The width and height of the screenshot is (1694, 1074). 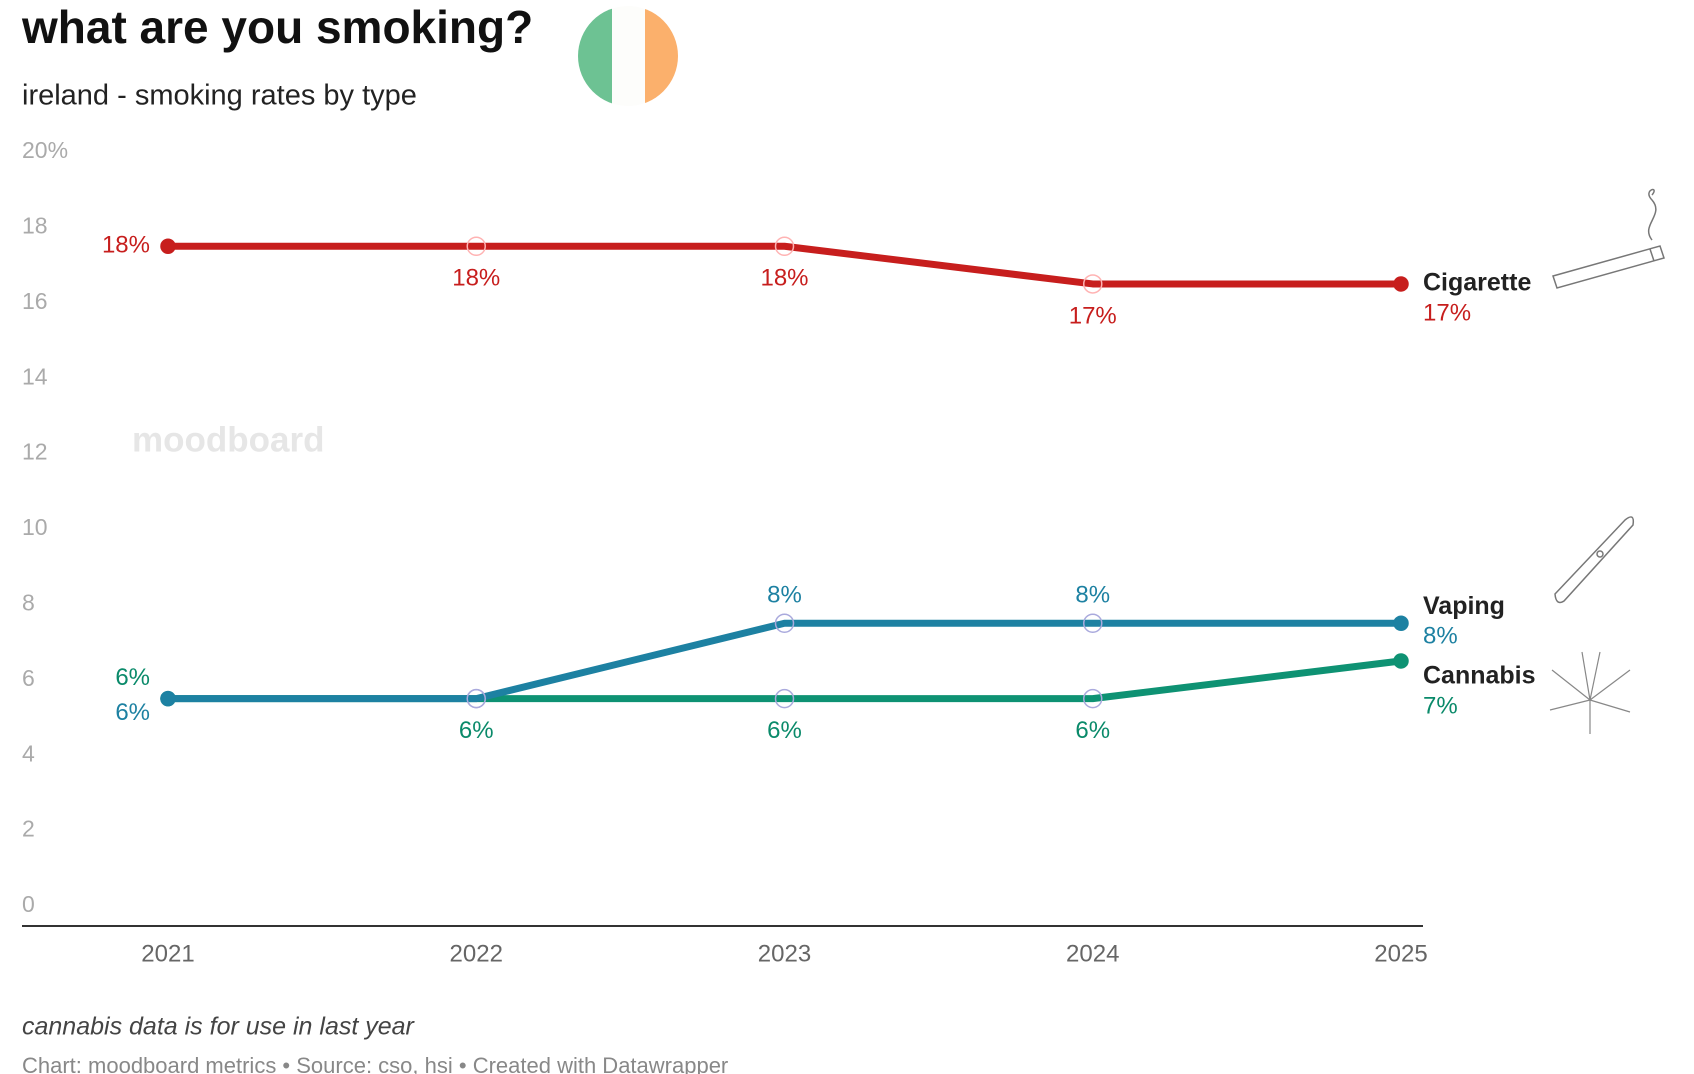 I want to click on y-tick-label: 6, so click(x=28, y=678).